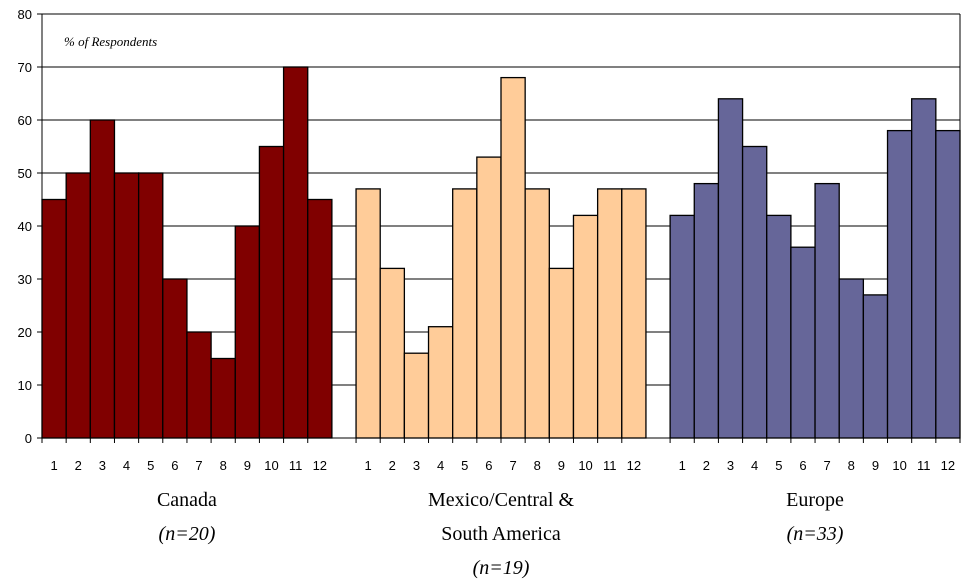 The width and height of the screenshot is (969, 579). Describe the element at coordinates (187, 534) in the screenshot. I see `group-sample-size: (n=20)` at that location.